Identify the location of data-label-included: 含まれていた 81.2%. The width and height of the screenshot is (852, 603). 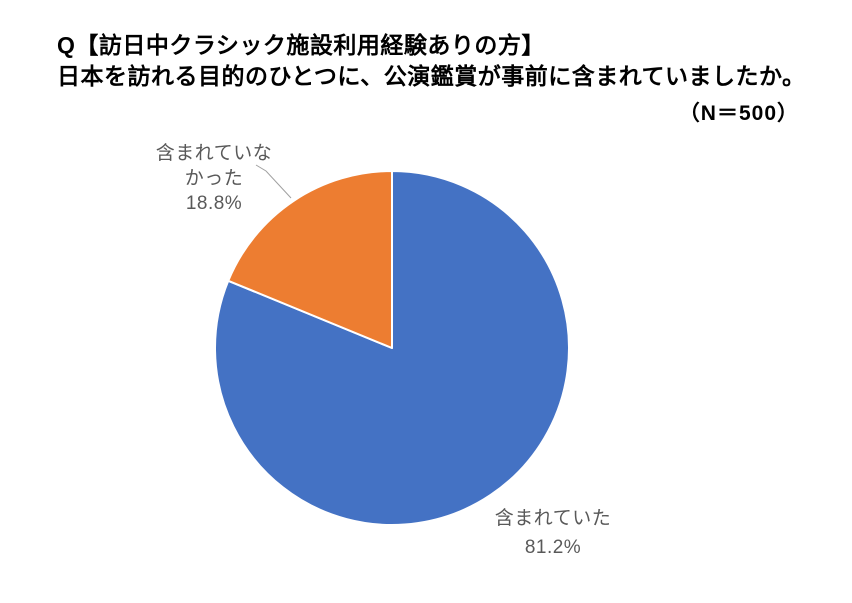
(553, 533).